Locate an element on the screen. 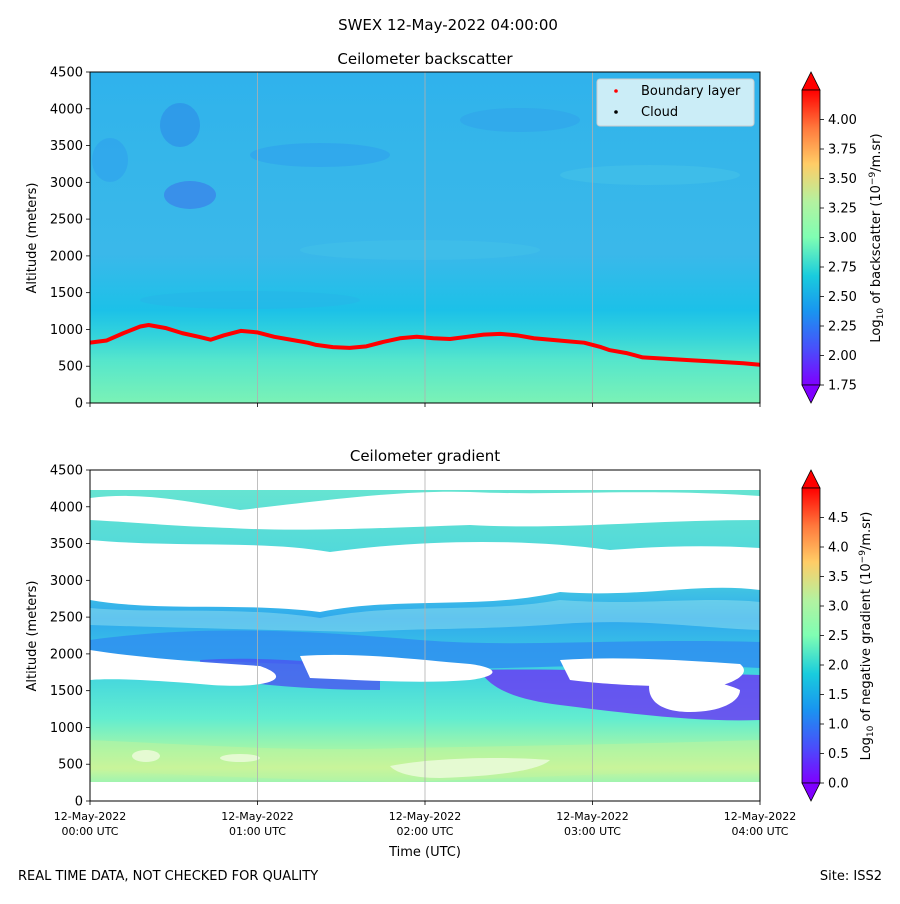 This screenshot has height=904, width=900. backscatter-x-axis is located at coordinates (425, 405).